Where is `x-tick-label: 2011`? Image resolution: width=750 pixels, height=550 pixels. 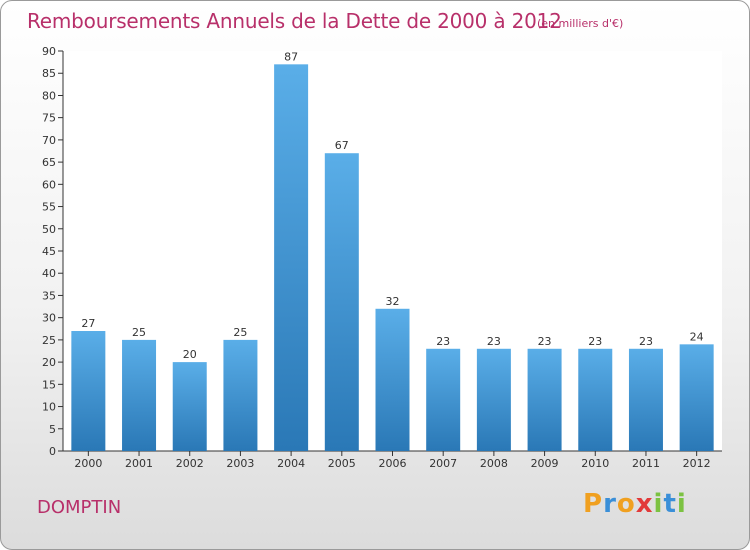 x-tick-label: 2011 is located at coordinates (646, 463).